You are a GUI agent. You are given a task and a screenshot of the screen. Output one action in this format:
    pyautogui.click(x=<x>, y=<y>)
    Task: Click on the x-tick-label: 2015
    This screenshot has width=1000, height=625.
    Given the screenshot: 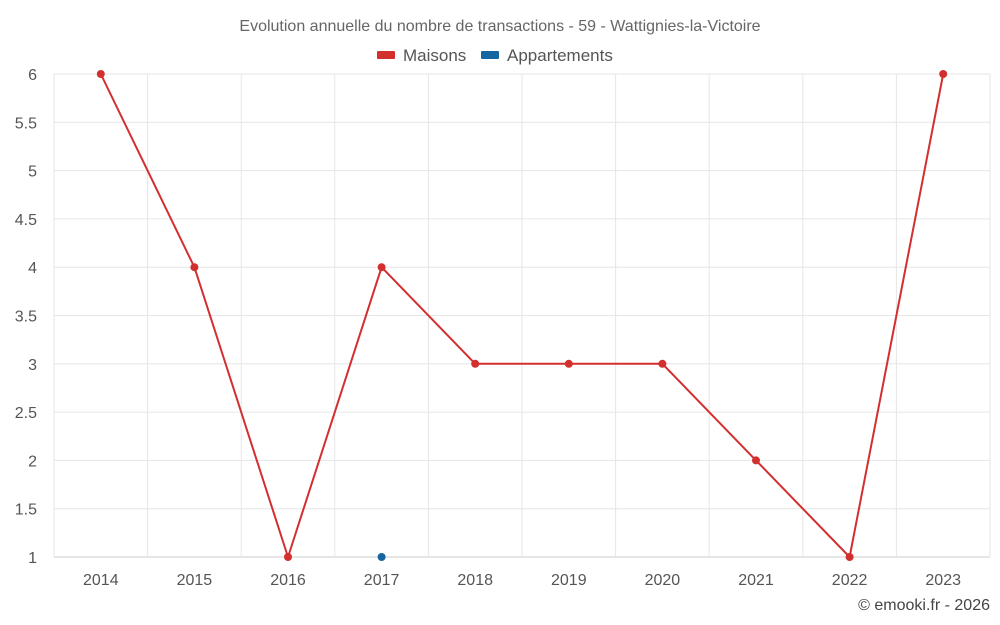 What is the action you would take?
    pyautogui.click(x=195, y=580)
    